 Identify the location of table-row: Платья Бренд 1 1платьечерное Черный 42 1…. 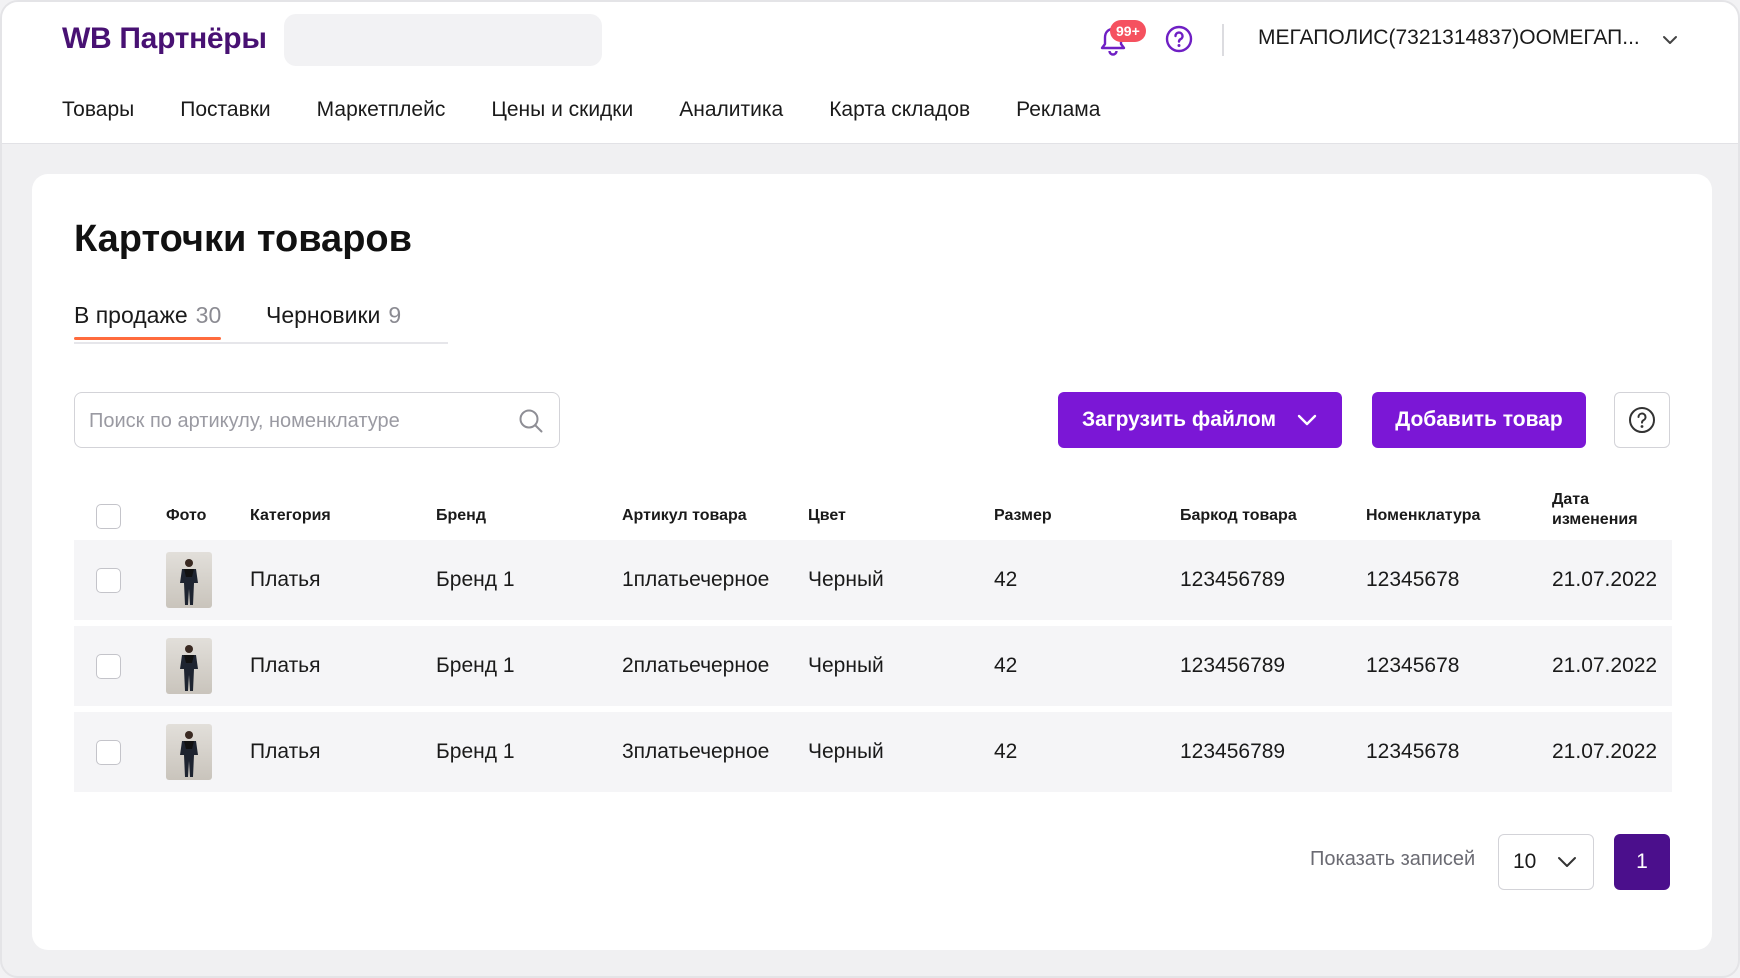
(873, 580).